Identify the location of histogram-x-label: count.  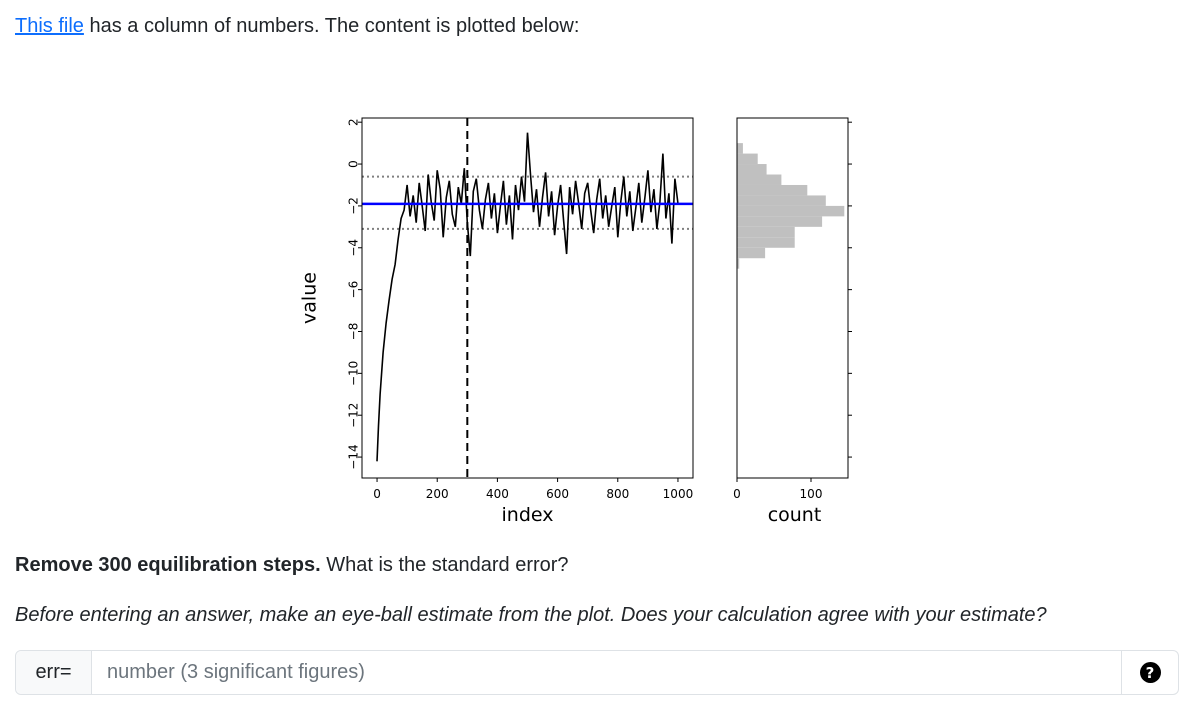
(795, 515).